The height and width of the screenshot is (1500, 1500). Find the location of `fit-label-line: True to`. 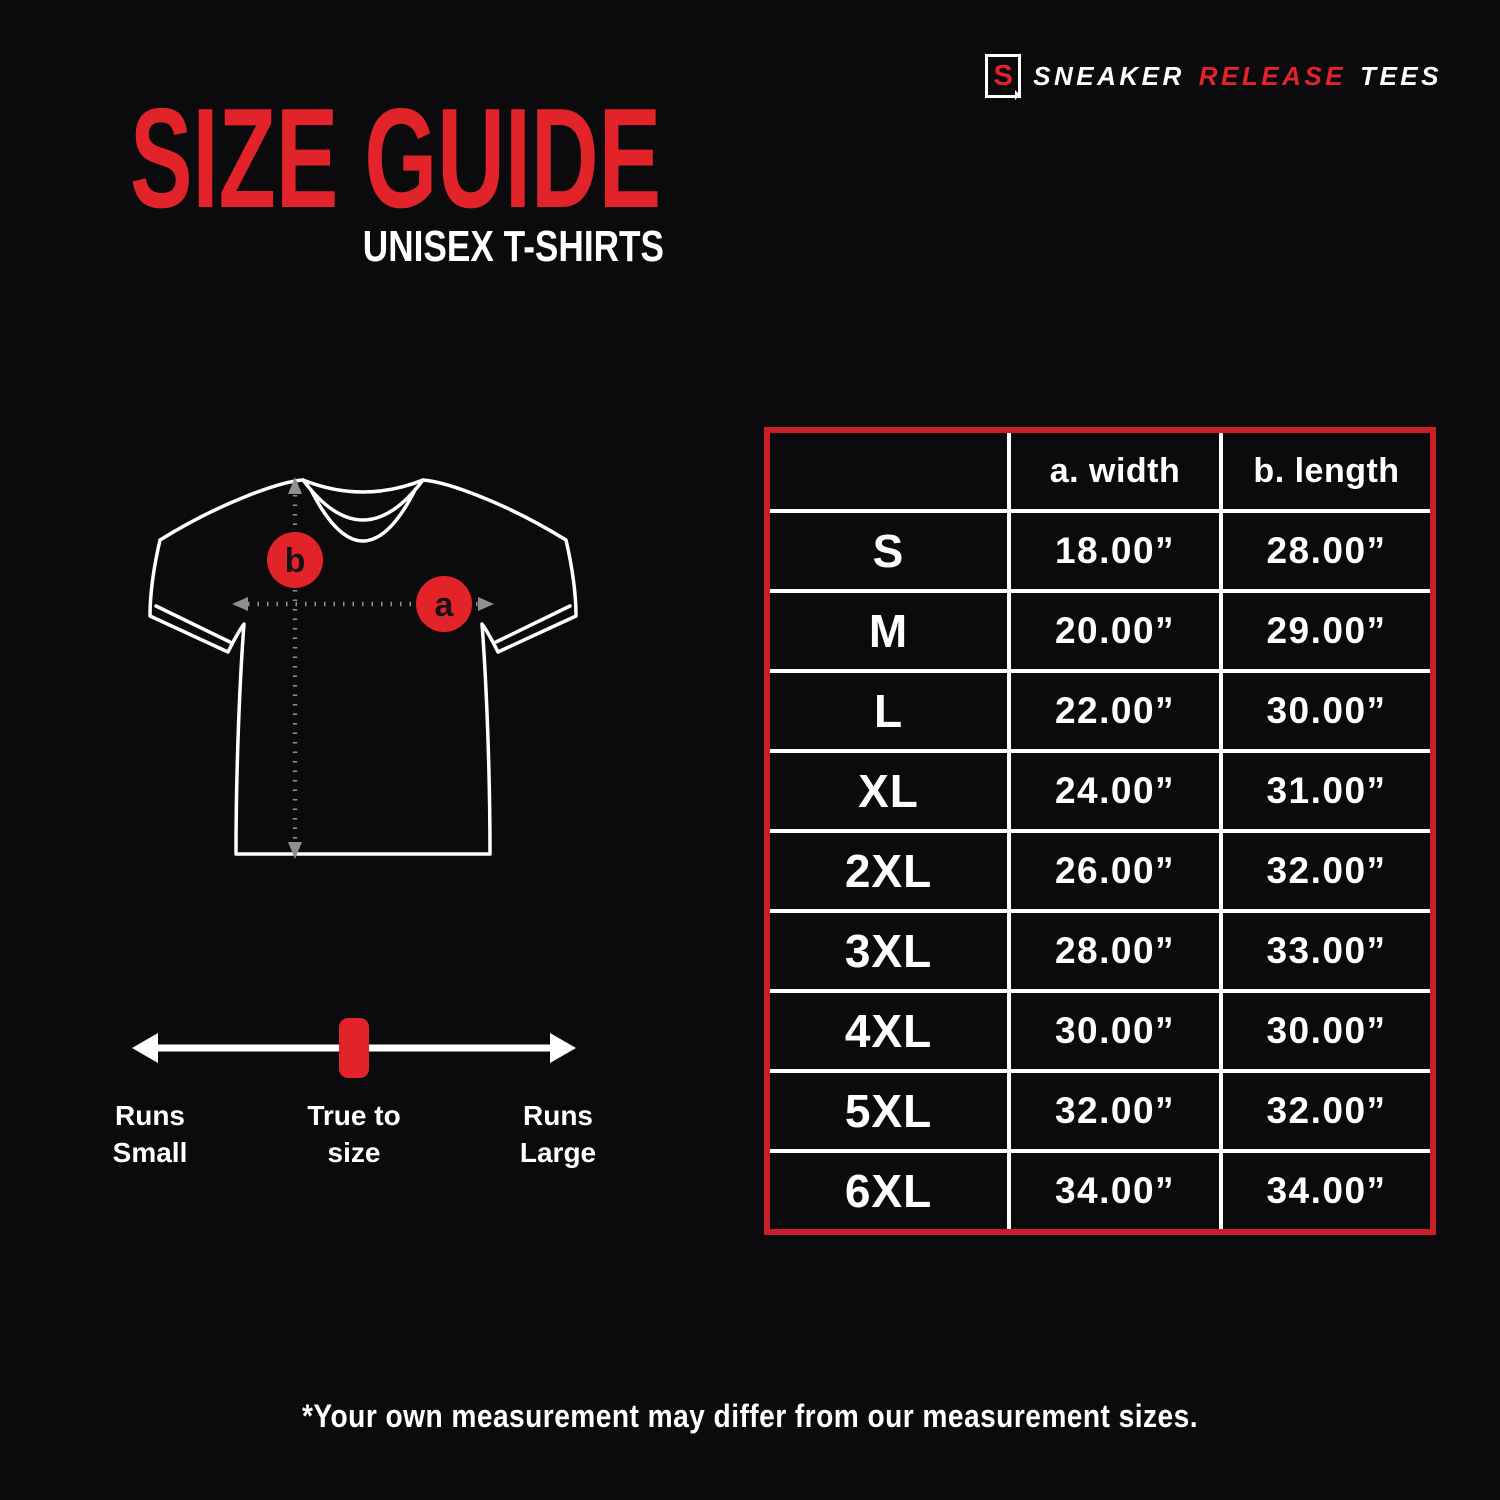

fit-label-line: True to is located at coordinates (354, 1115).